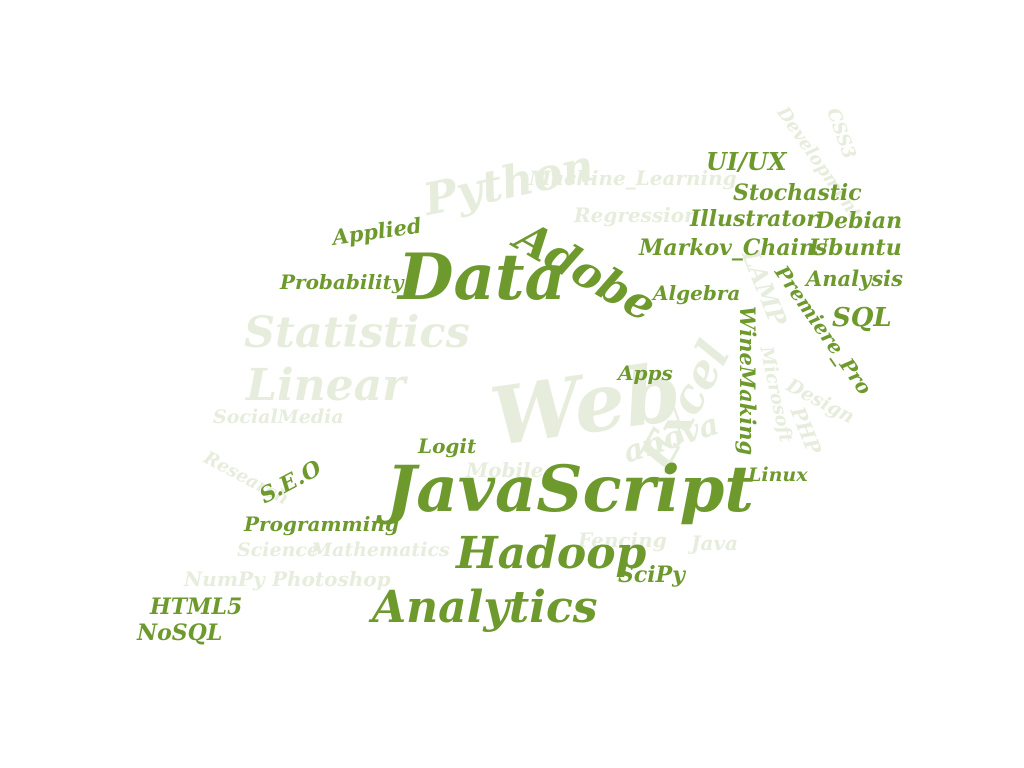  Describe the element at coordinates (326, 385) in the screenshot. I see `word-linear: Linear` at that location.